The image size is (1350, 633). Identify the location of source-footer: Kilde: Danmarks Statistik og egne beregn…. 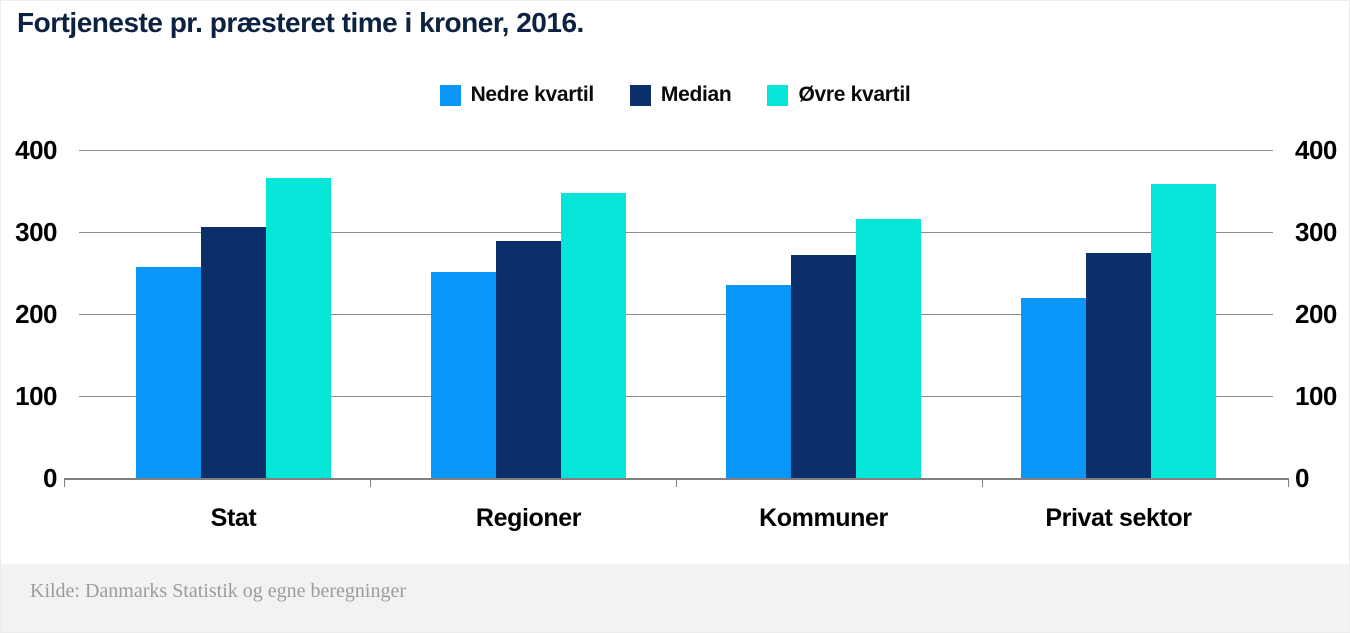
(675, 598).